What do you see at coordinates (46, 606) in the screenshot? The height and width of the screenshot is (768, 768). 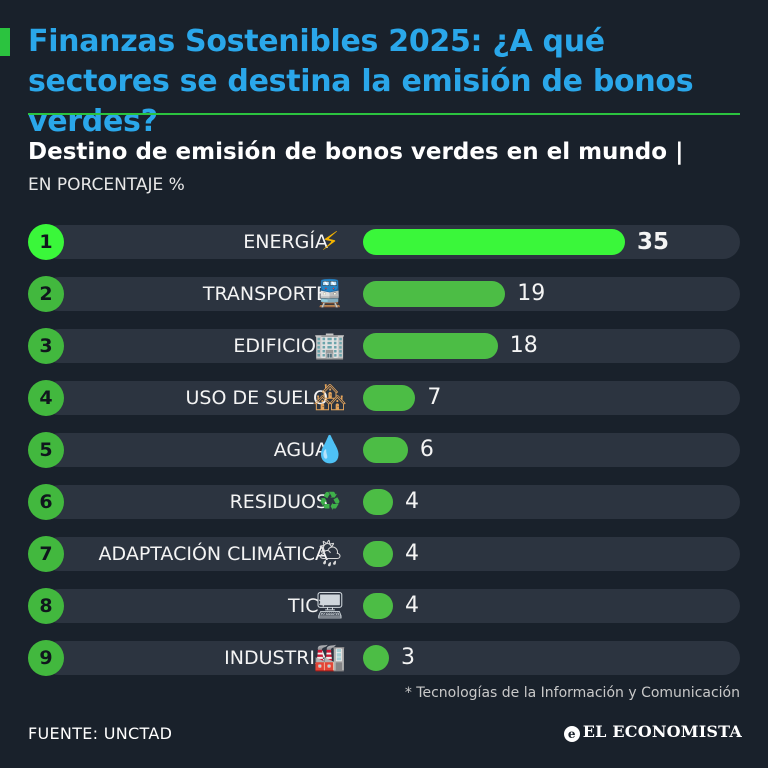 I see `rank-badge: 8` at bounding box center [46, 606].